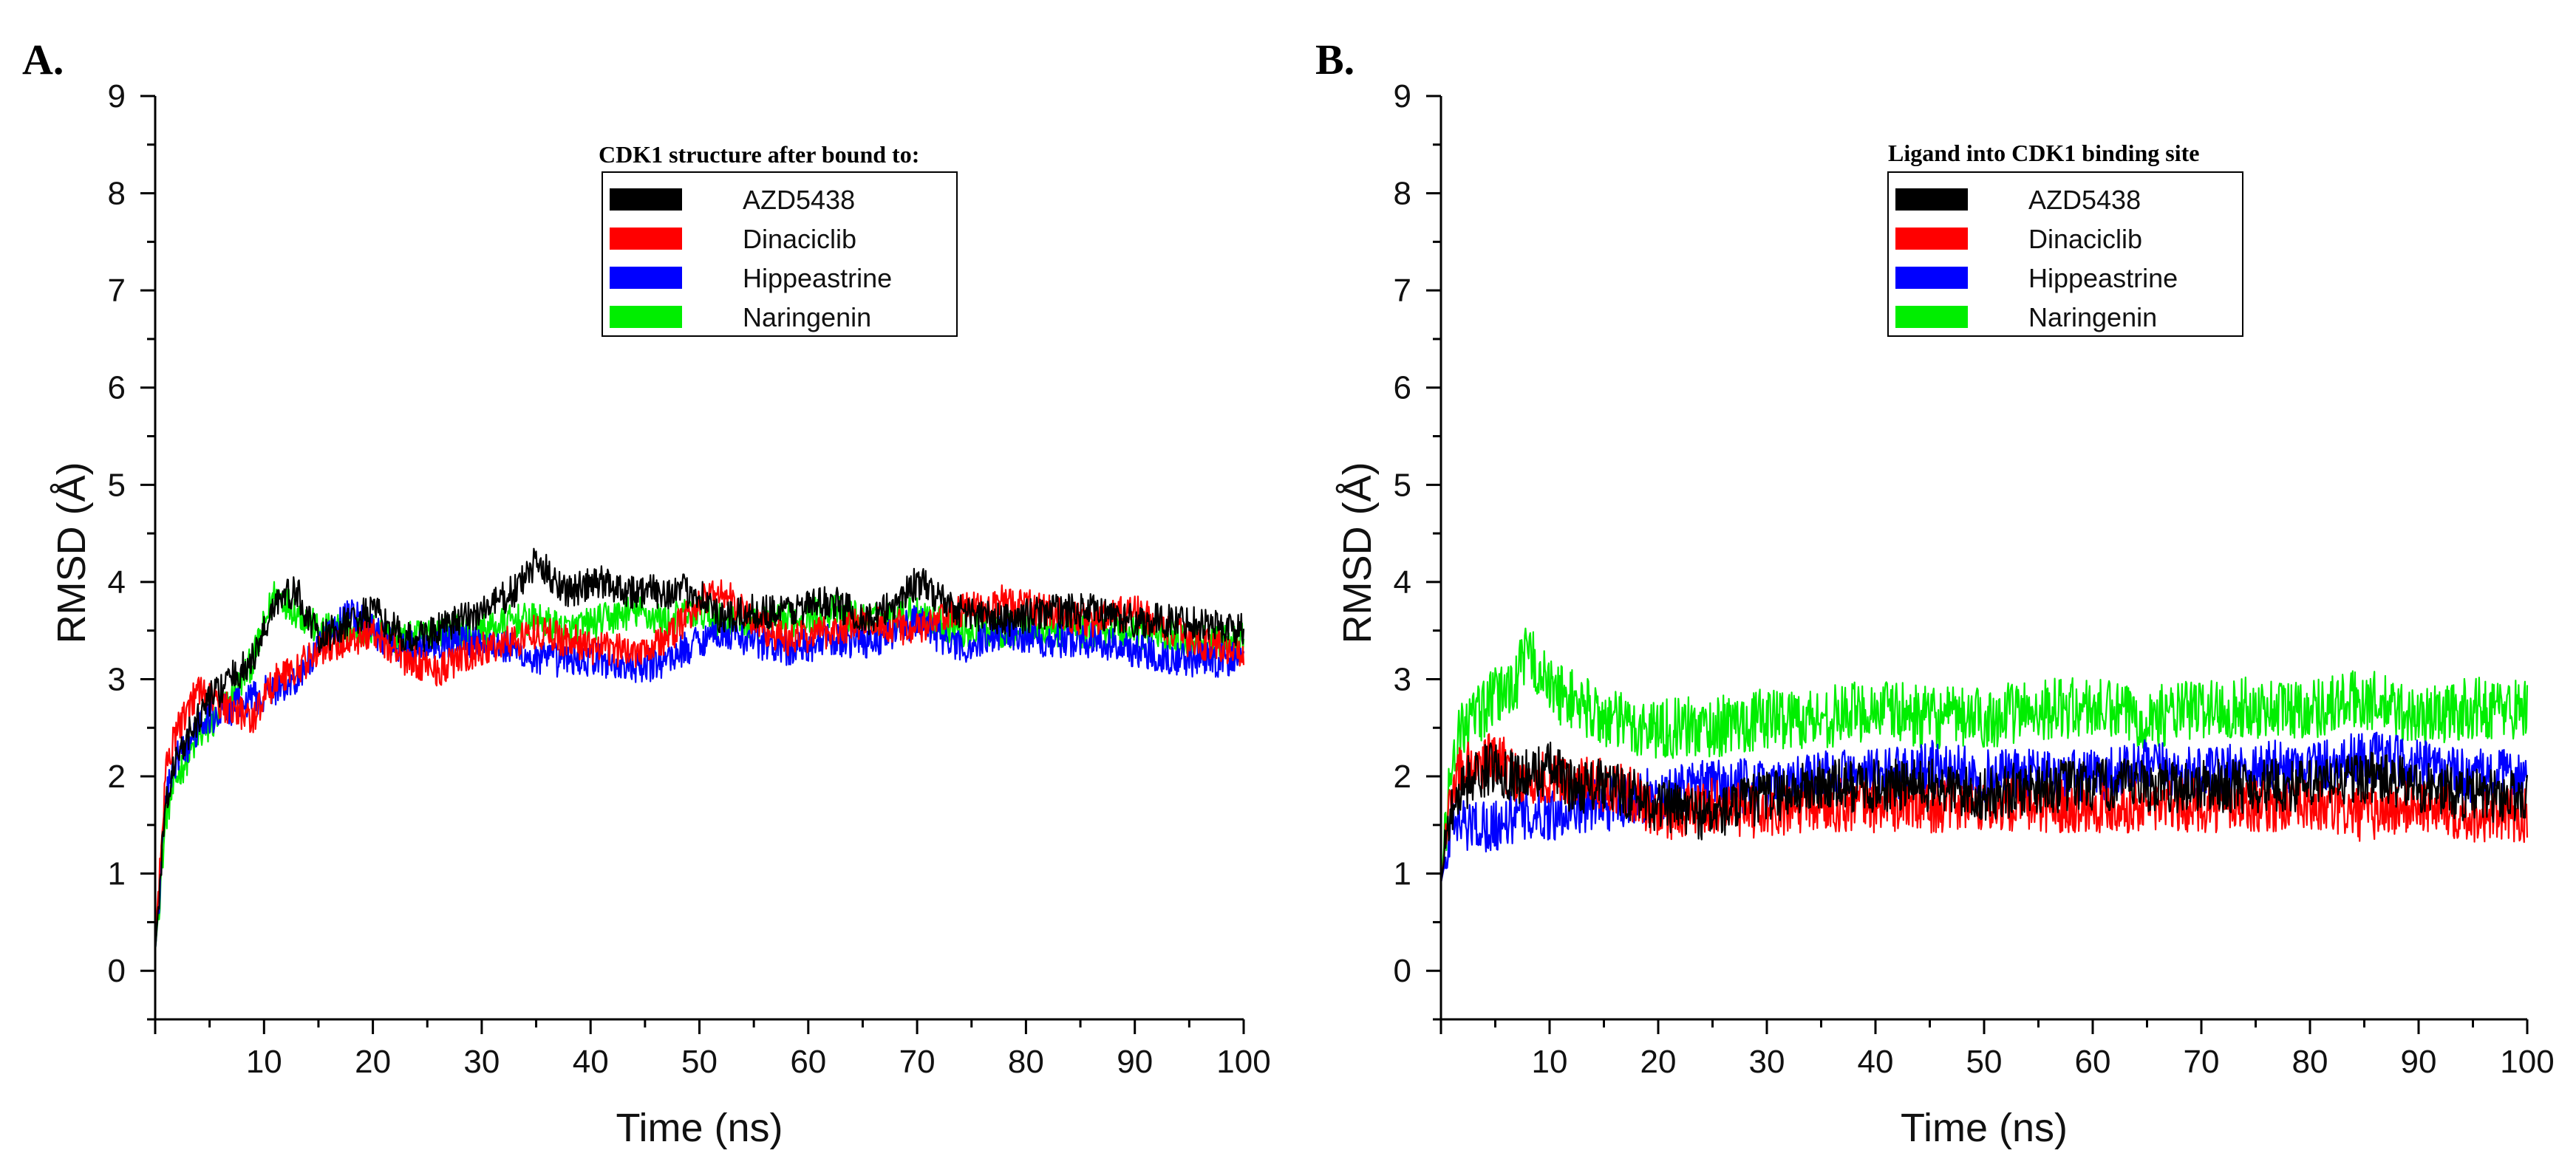 This screenshot has height=1173, width=2576. What do you see at coordinates (759, 154) in the screenshot?
I see `legend-title: CDK1 structure after bound to:` at bounding box center [759, 154].